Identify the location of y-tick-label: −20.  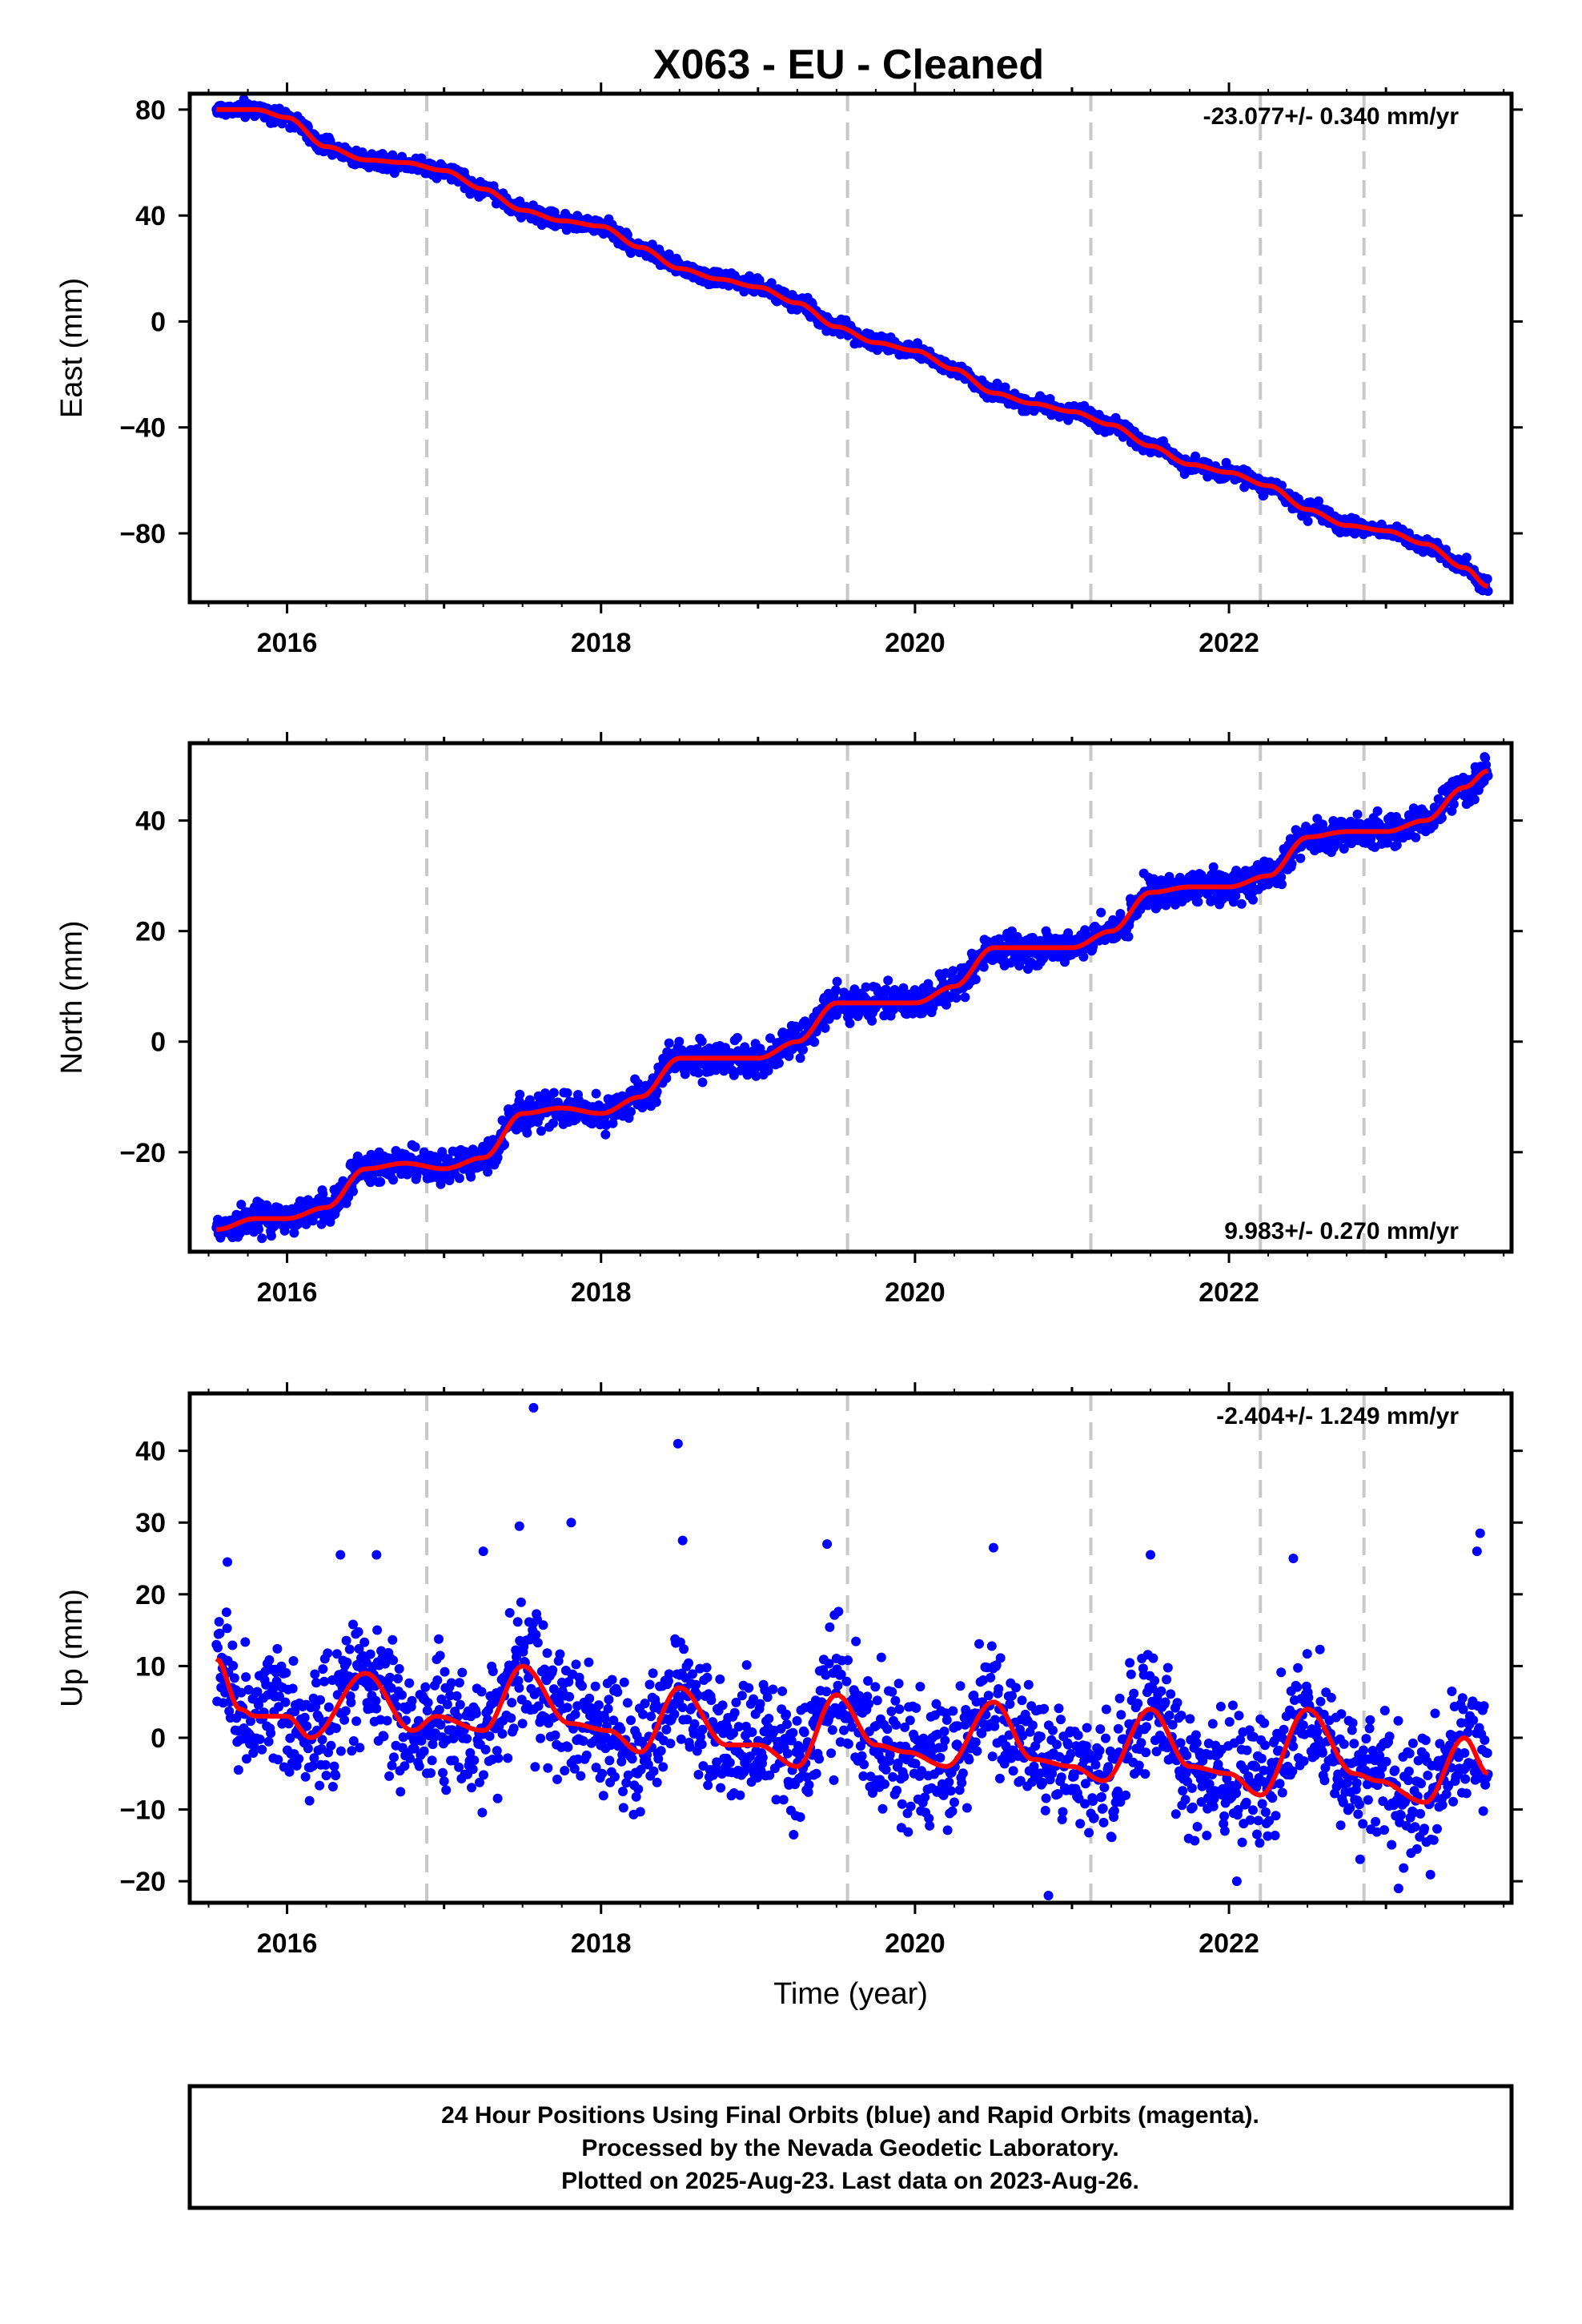
(142, 1153).